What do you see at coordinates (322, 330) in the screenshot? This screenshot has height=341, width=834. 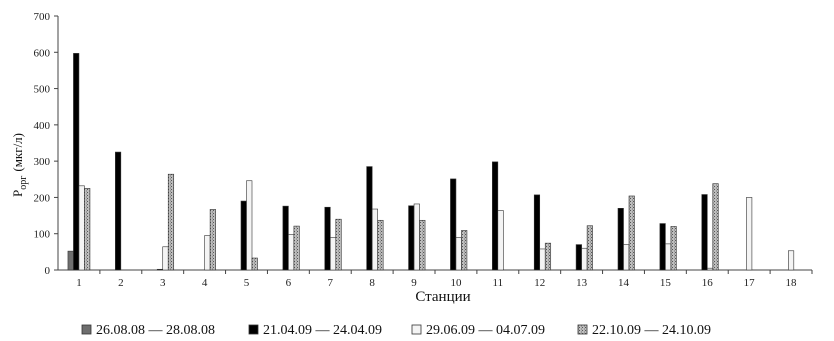 I see `legend-label: 21.04.09 — 24.04.09` at bounding box center [322, 330].